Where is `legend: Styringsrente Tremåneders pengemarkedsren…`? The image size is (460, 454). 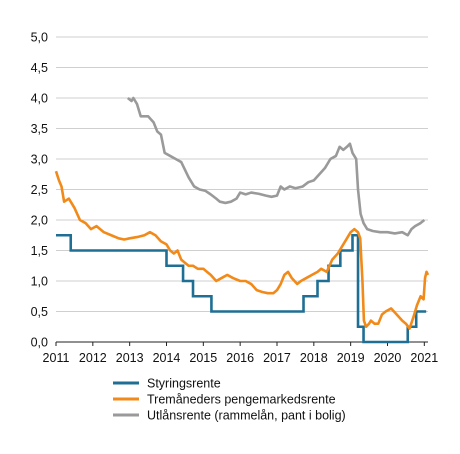 legend: Styringsrente Tremåneders pengemarkedsren… is located at coordinates (229, 400).